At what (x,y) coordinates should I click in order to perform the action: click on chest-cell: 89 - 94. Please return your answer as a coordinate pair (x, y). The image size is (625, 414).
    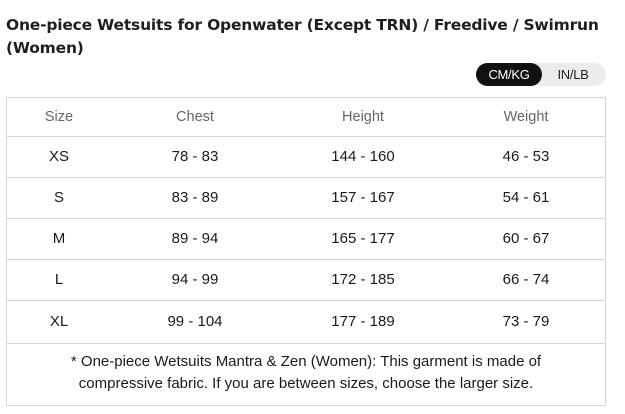
    Looking at the image, I should click on (195, 238).